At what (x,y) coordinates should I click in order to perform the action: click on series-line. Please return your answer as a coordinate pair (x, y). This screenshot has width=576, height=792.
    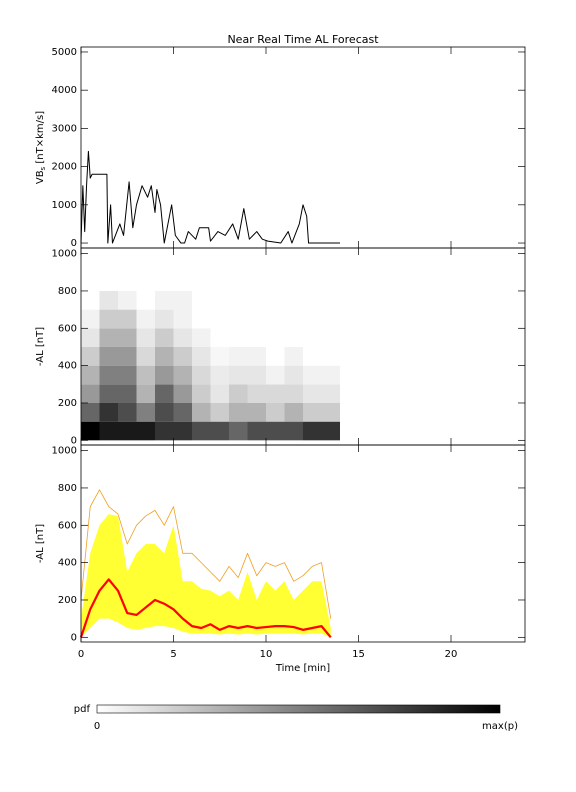
    Looking at the image, I should click on (206, 554).